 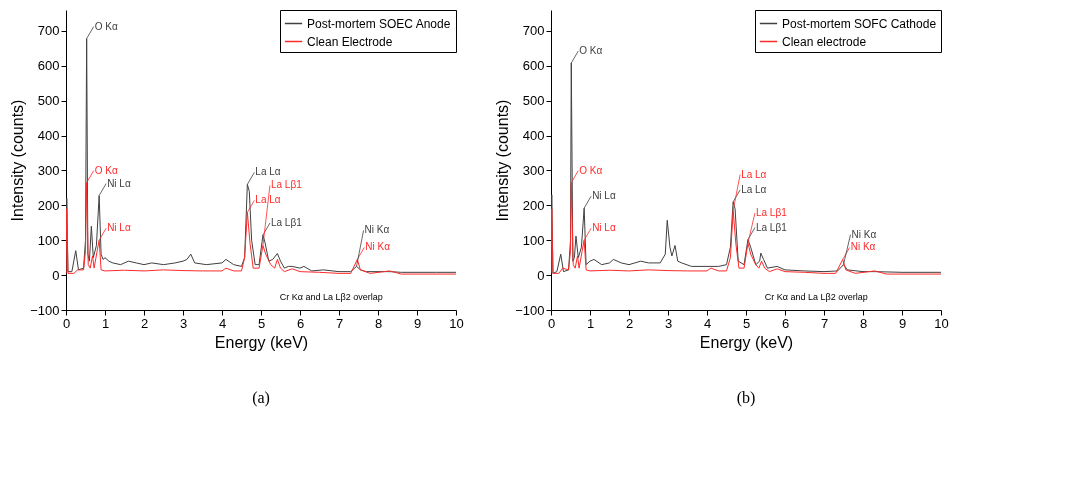 I want to click on legend-label: Post-mortem SOFC Cathode, so click(x=859, y=23).